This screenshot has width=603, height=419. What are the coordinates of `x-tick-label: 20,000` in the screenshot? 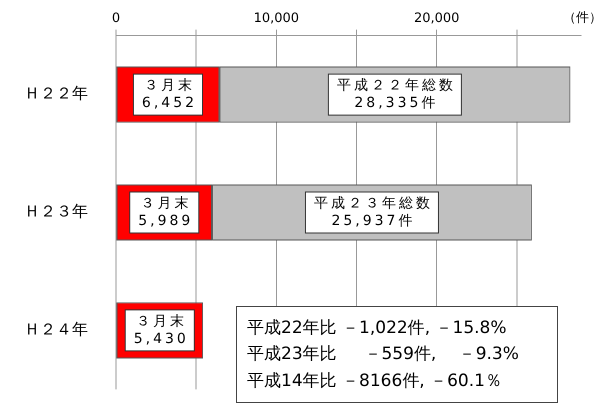 It's located at (437, 18).